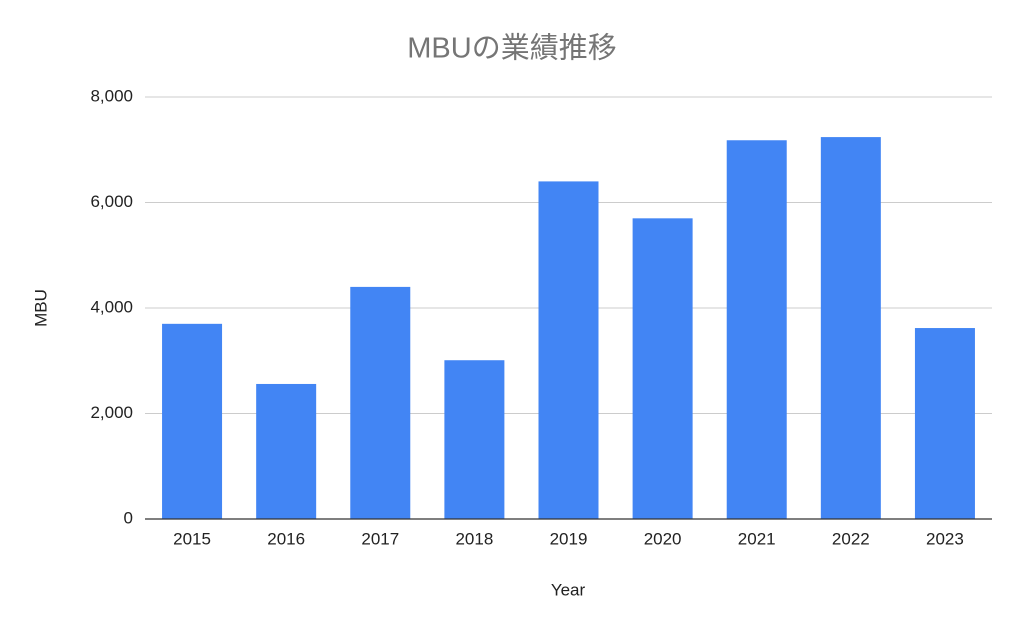  I want to click on x-tick-label: 2023, so click(945, 538).